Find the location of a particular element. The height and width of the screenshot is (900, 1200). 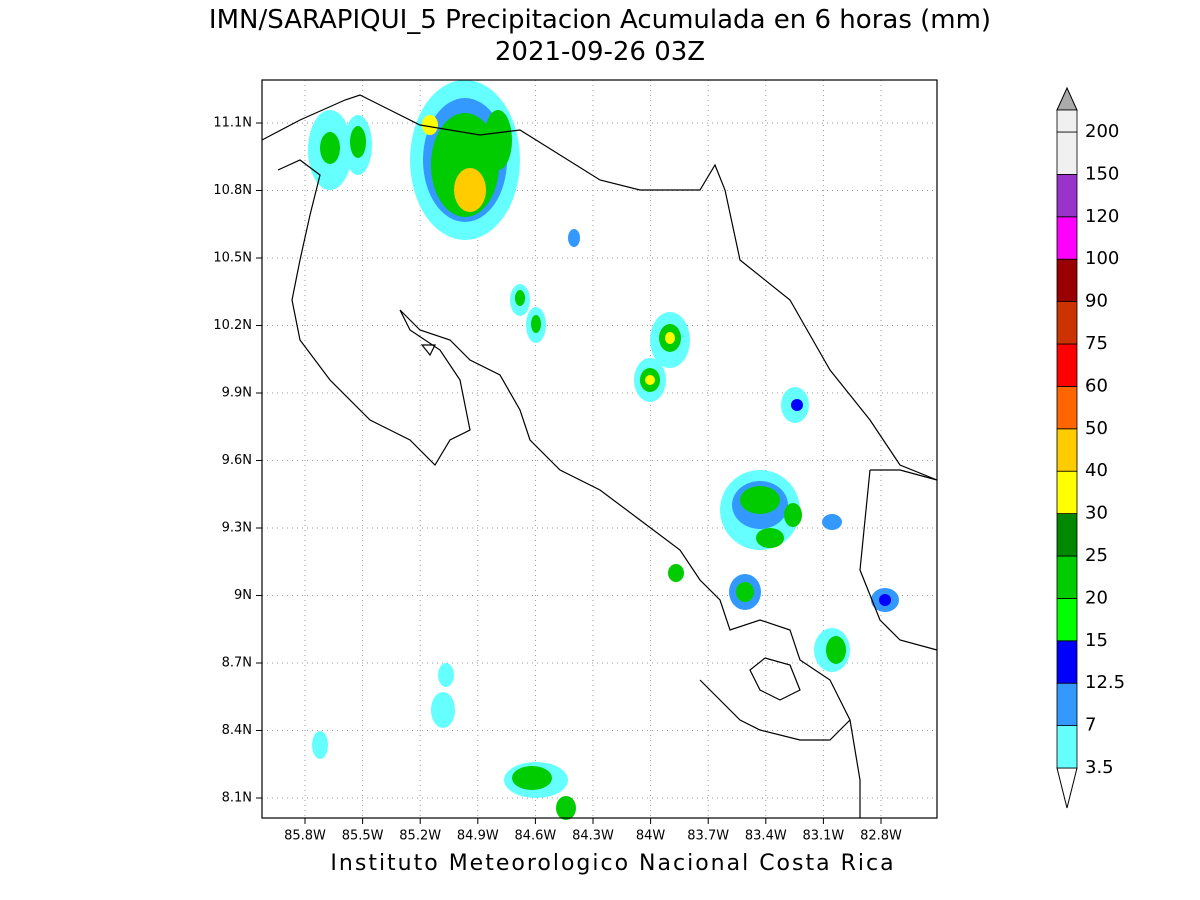

colorbar-label: 50 is located at coordinates (1096, 428).